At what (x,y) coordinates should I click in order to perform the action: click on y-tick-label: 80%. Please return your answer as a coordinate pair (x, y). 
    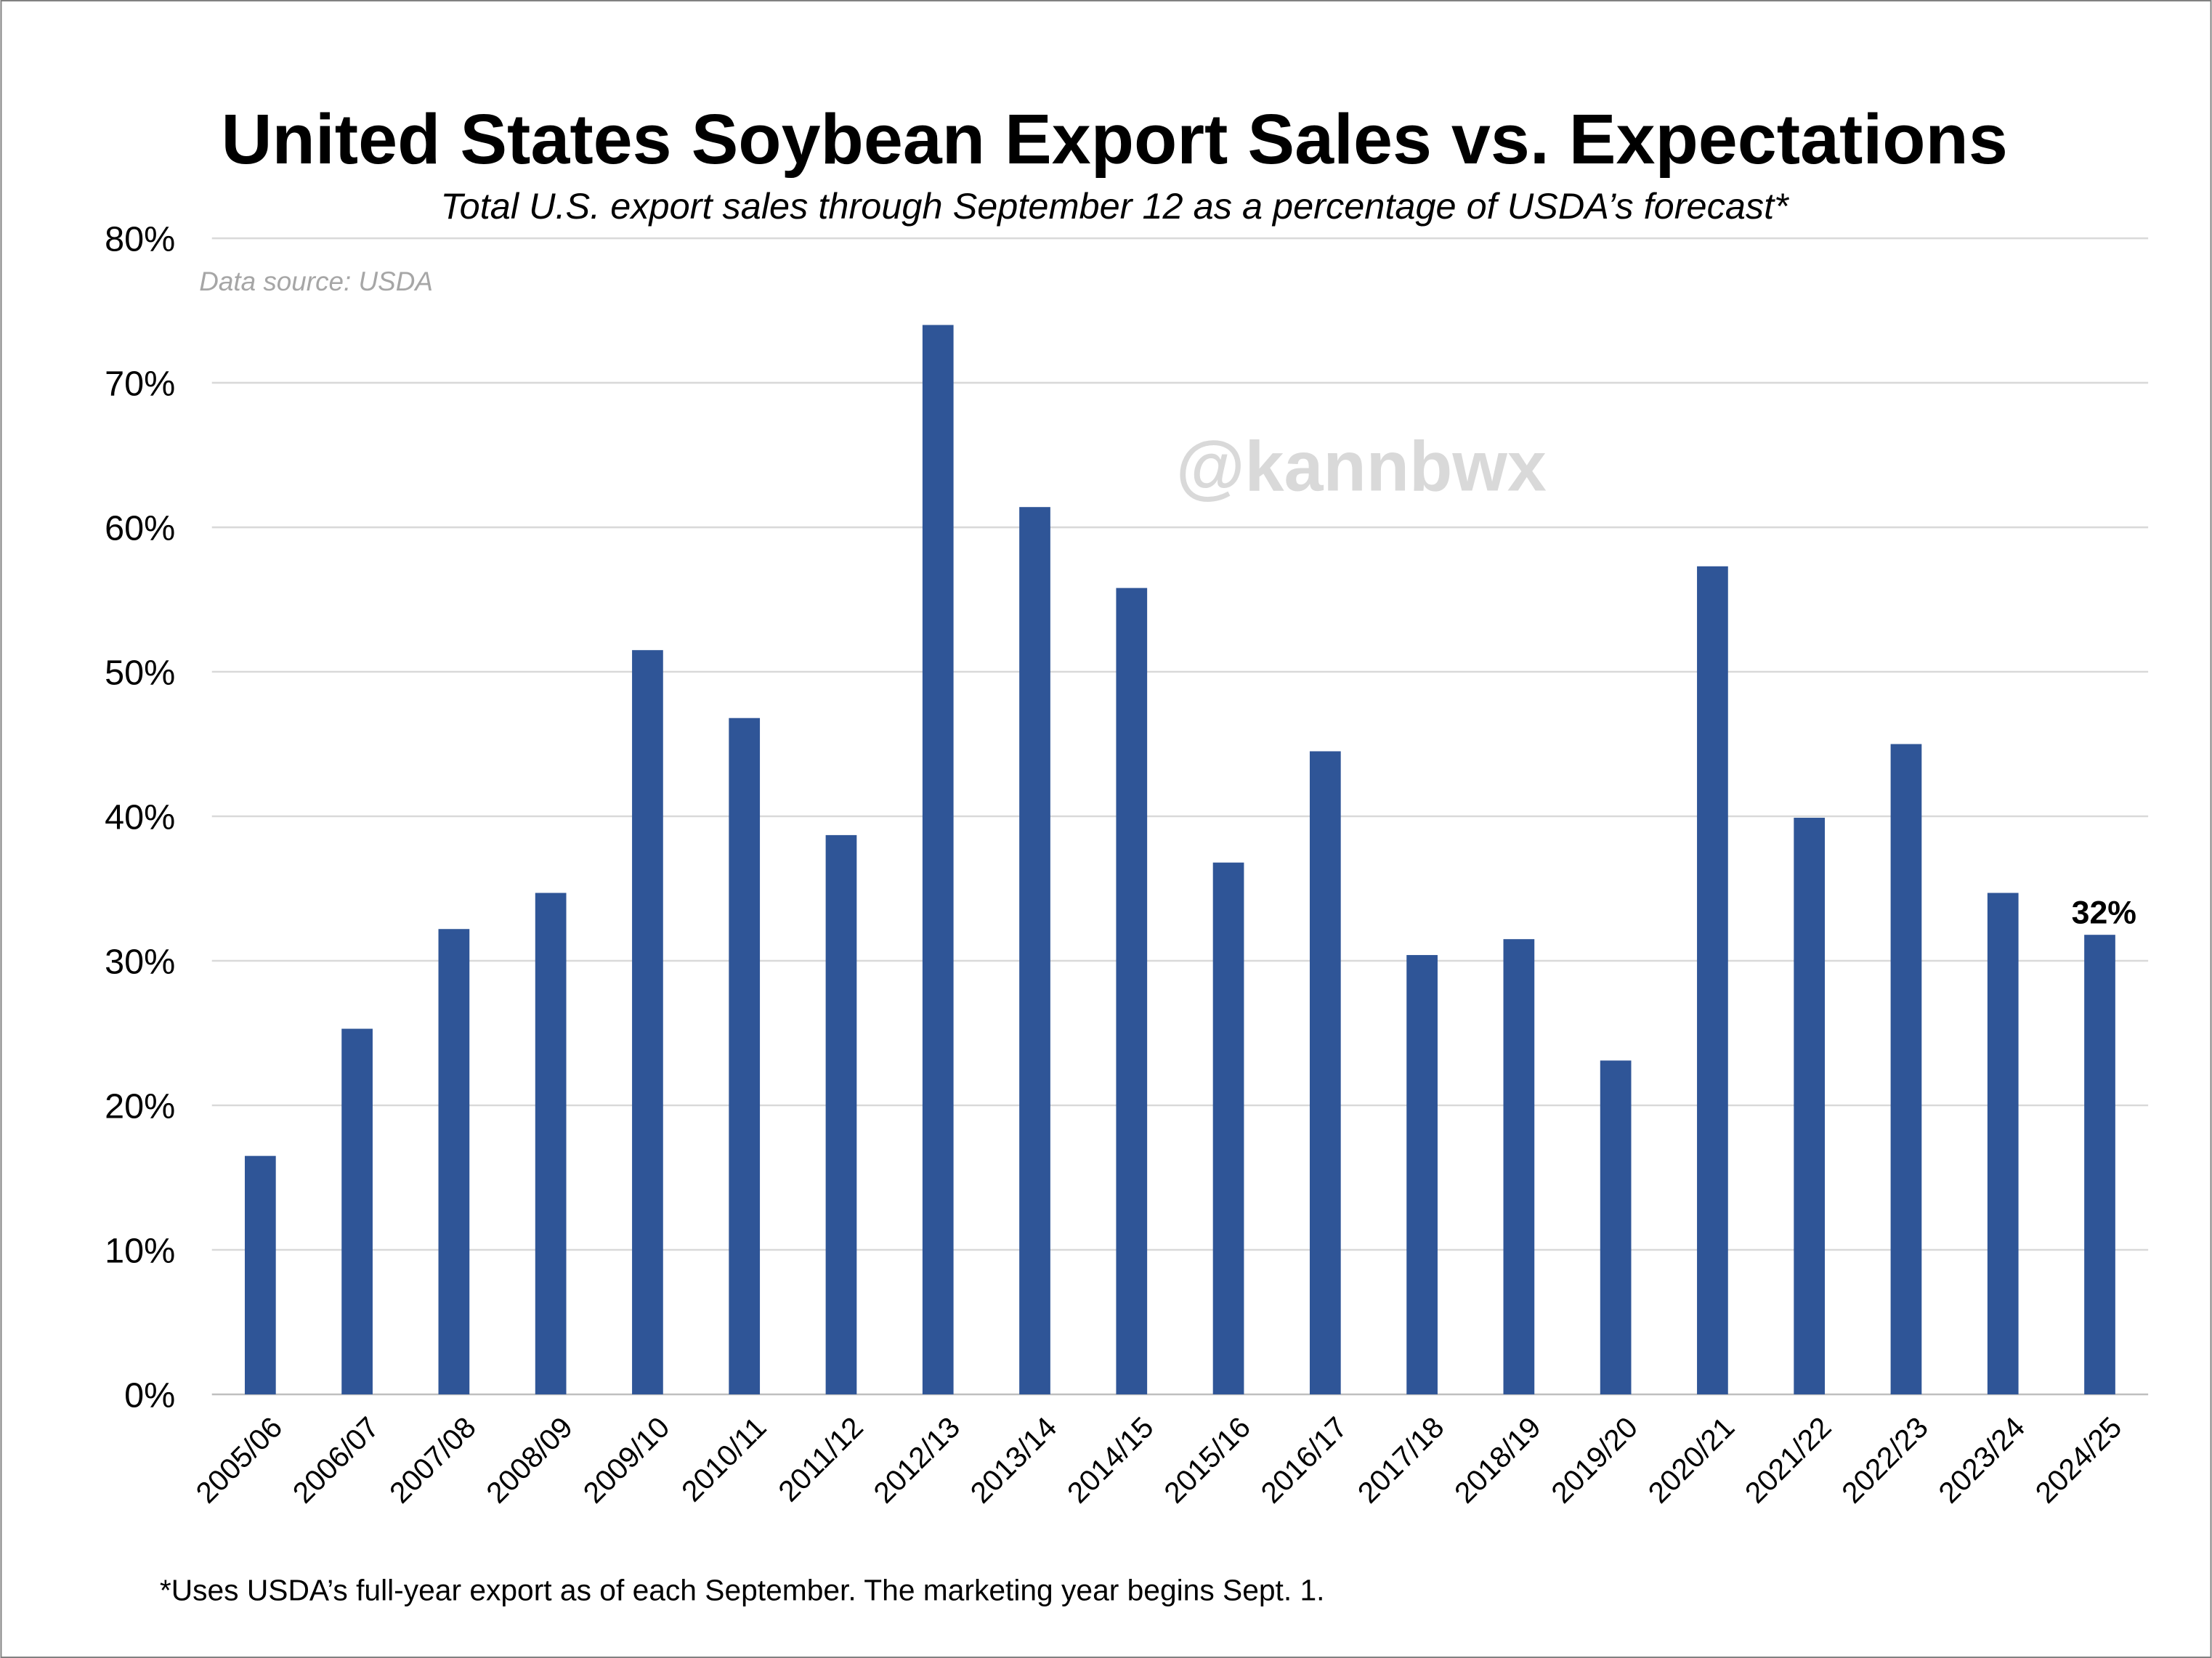
    Looking at the image, I should click on (140, 240).